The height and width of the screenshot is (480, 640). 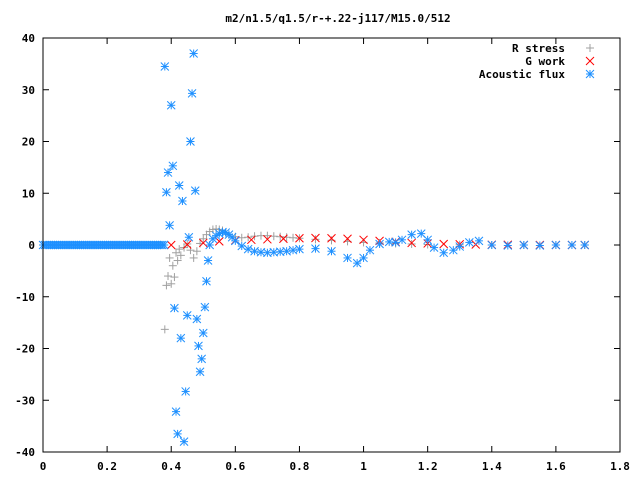 I want to click on chart-title: m2/n1.5/q1.5/r-+.22-j117/M15.0/512, so click(x=337, y=18).